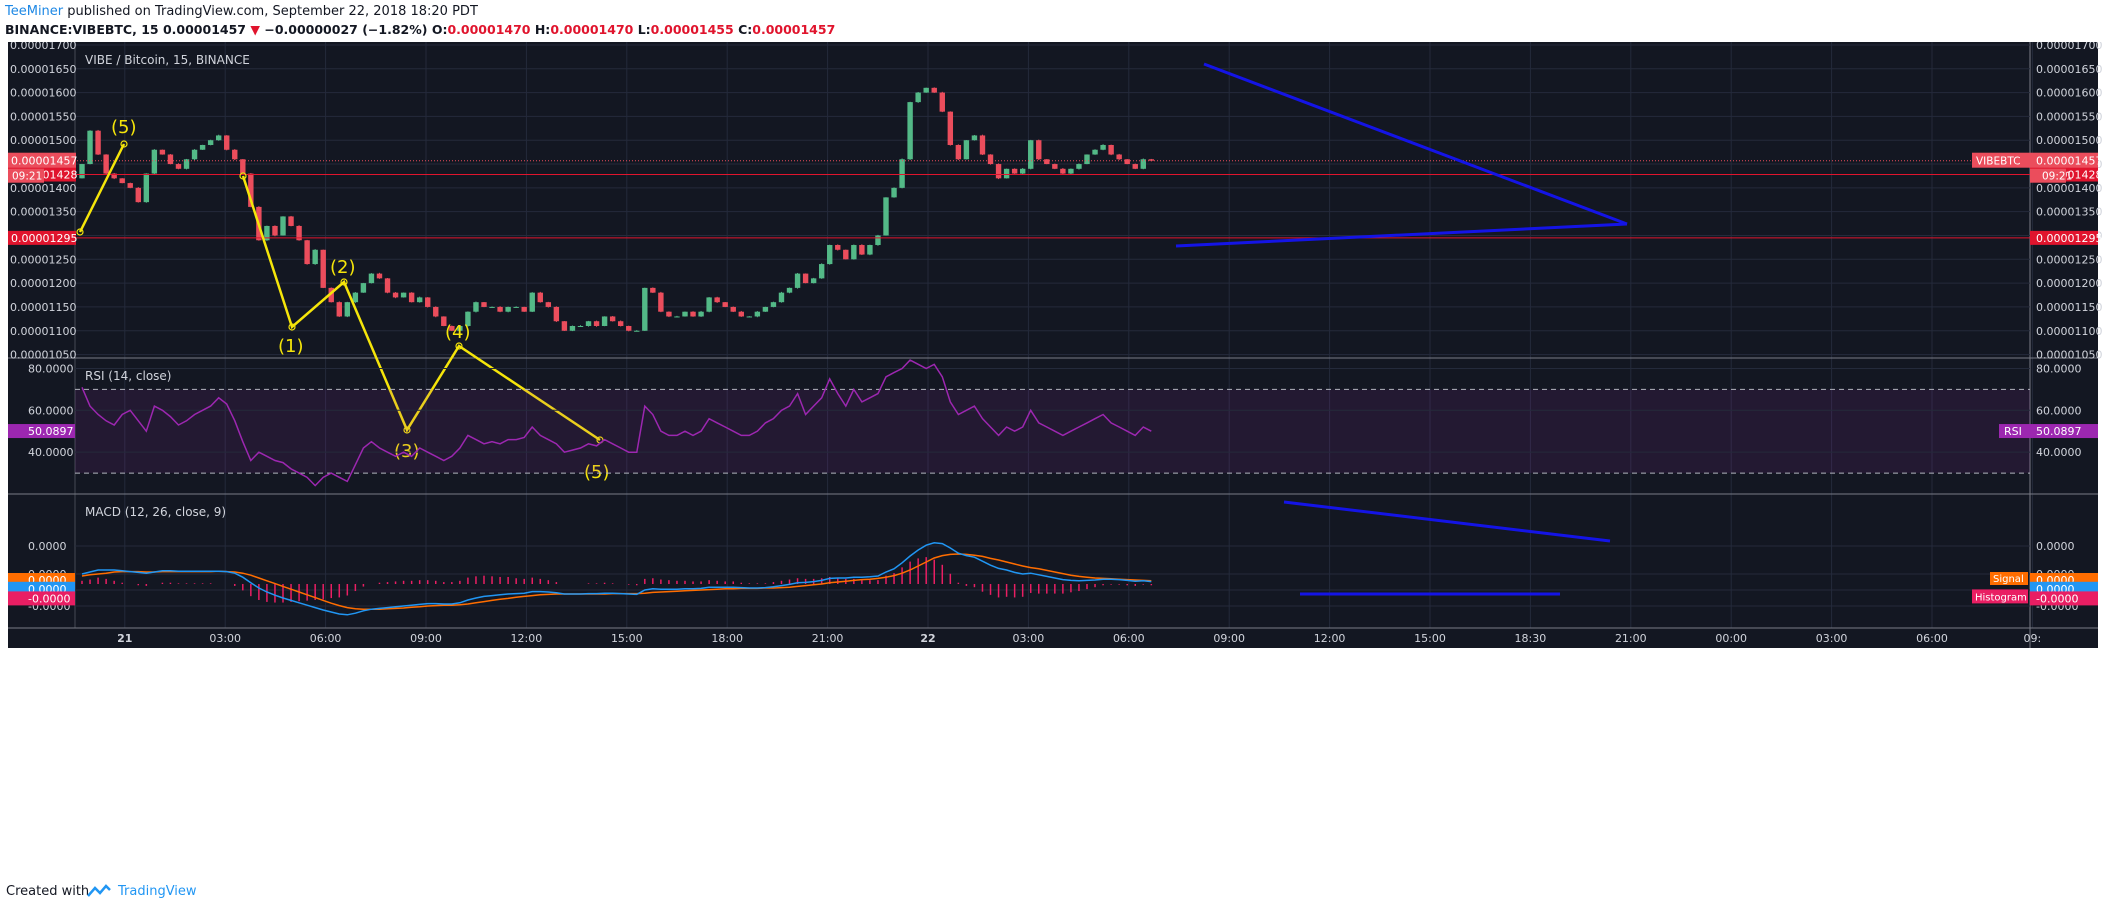  I want to click on rsi-tick-label-right: 40.0000, so click(2059, 452).